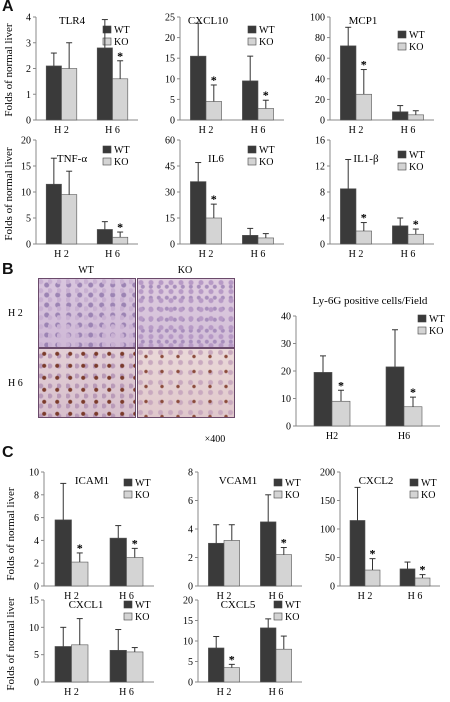  Describe the element at coordinates (322, 193) in the screenshot. I see `y-tick-label-a6-2: 8` at that location.